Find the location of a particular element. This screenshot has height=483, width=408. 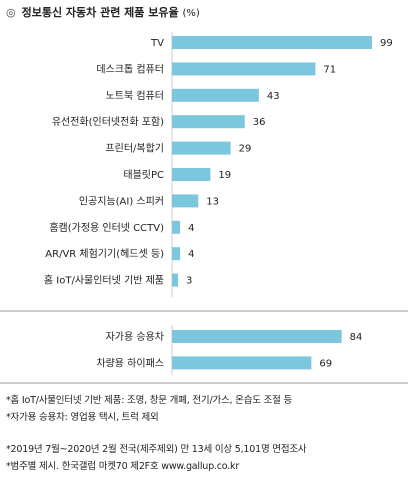

category-label: 데스크톱 컴퓨터 is located at coordinates (130, 69).